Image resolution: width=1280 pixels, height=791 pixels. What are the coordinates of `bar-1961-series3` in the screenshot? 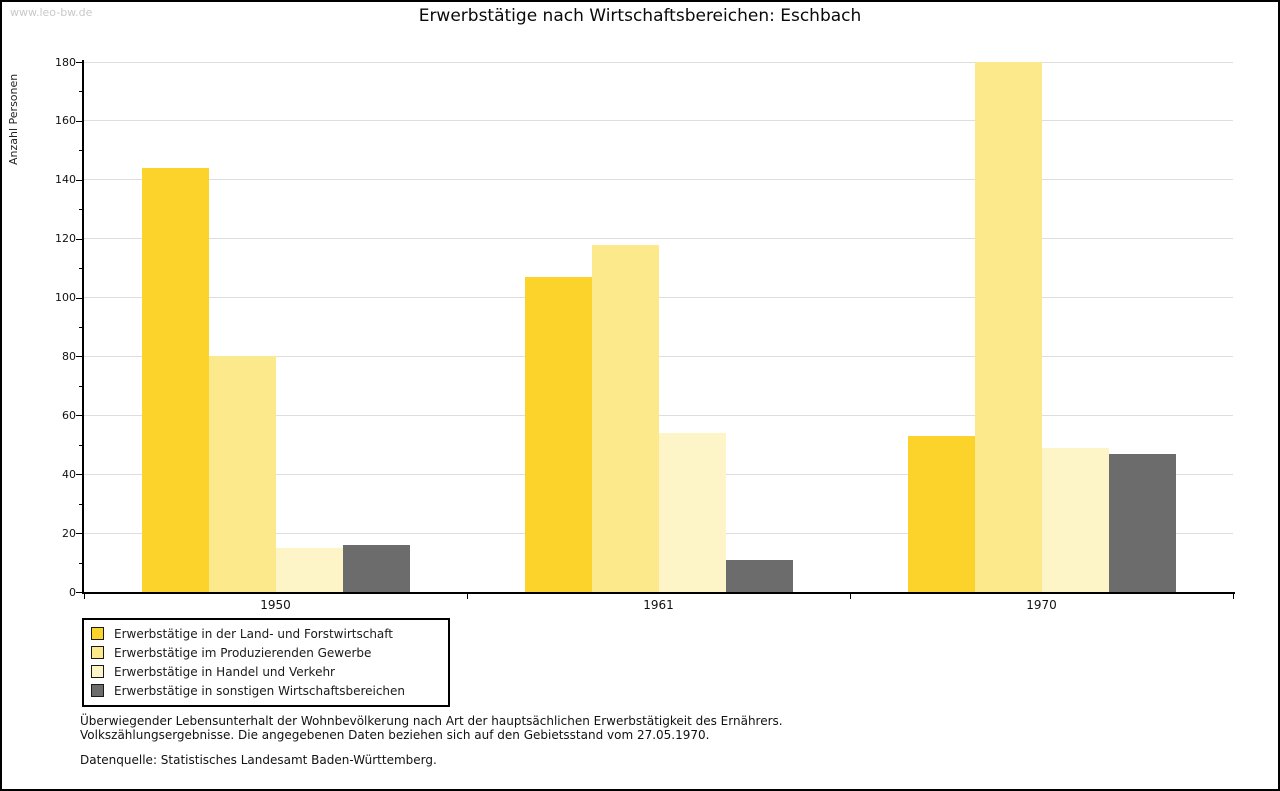 It's located at (692, 512).